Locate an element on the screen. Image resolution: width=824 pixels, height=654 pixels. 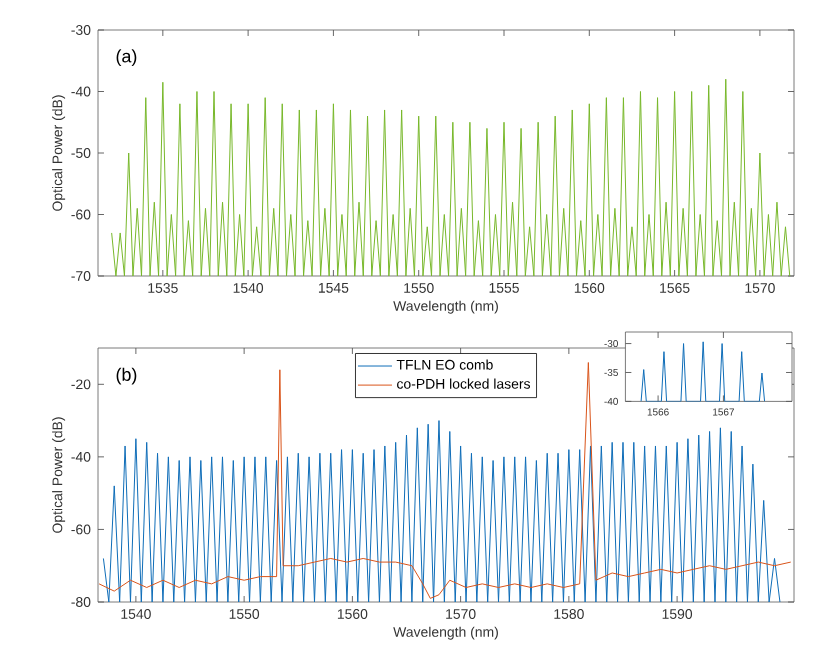
annotation: (a) is located at coordinates (126, 58).